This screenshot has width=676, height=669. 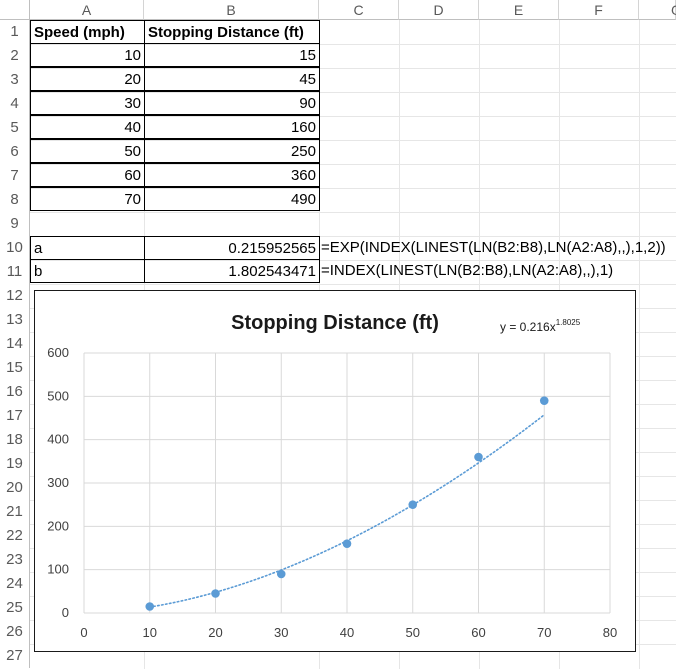 What do you see at coordinates (335, 323) in the screenshot?
I see `chart-title: Stopping Distance (ft)` at bounding box center [335, 323].